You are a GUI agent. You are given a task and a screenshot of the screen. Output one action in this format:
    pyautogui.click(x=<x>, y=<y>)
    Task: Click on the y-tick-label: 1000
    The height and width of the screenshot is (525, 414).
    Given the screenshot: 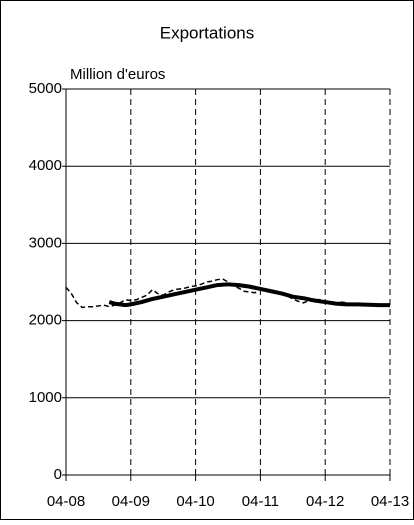 What is the action you would take?
    pyautogui.click(x=45, y=397)
    